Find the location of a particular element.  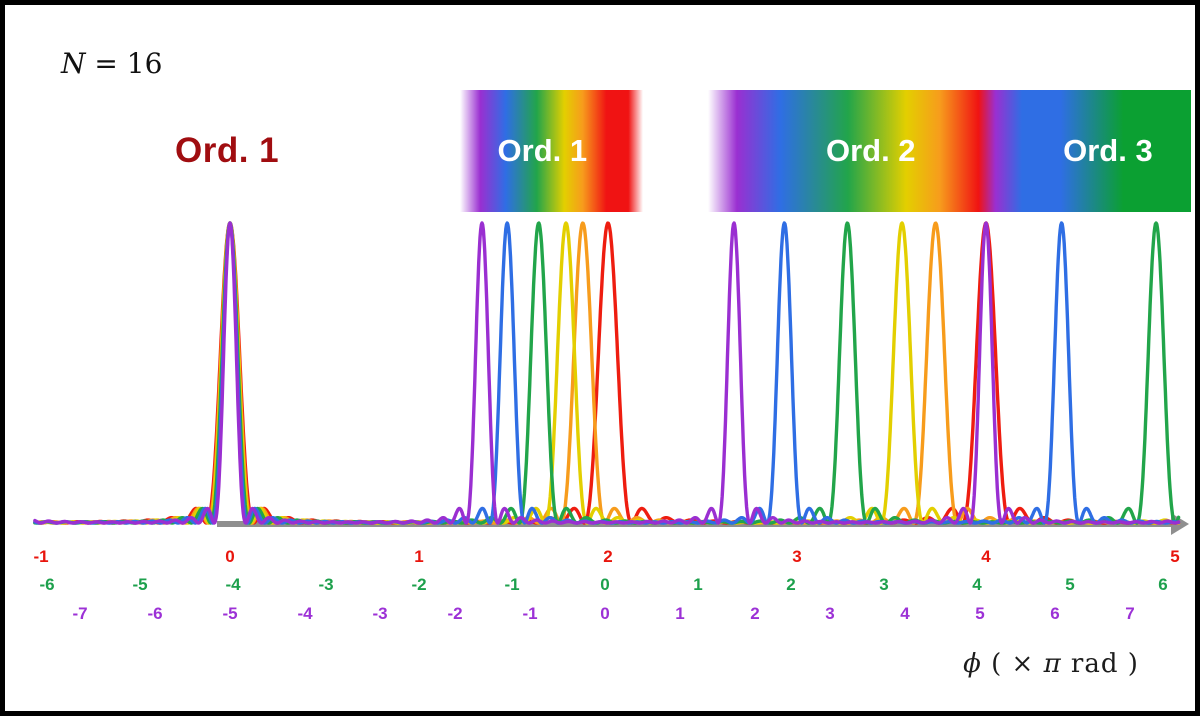

x-axis-label: ϕ ( × π rad ) is located at coordinates (1051, 664).